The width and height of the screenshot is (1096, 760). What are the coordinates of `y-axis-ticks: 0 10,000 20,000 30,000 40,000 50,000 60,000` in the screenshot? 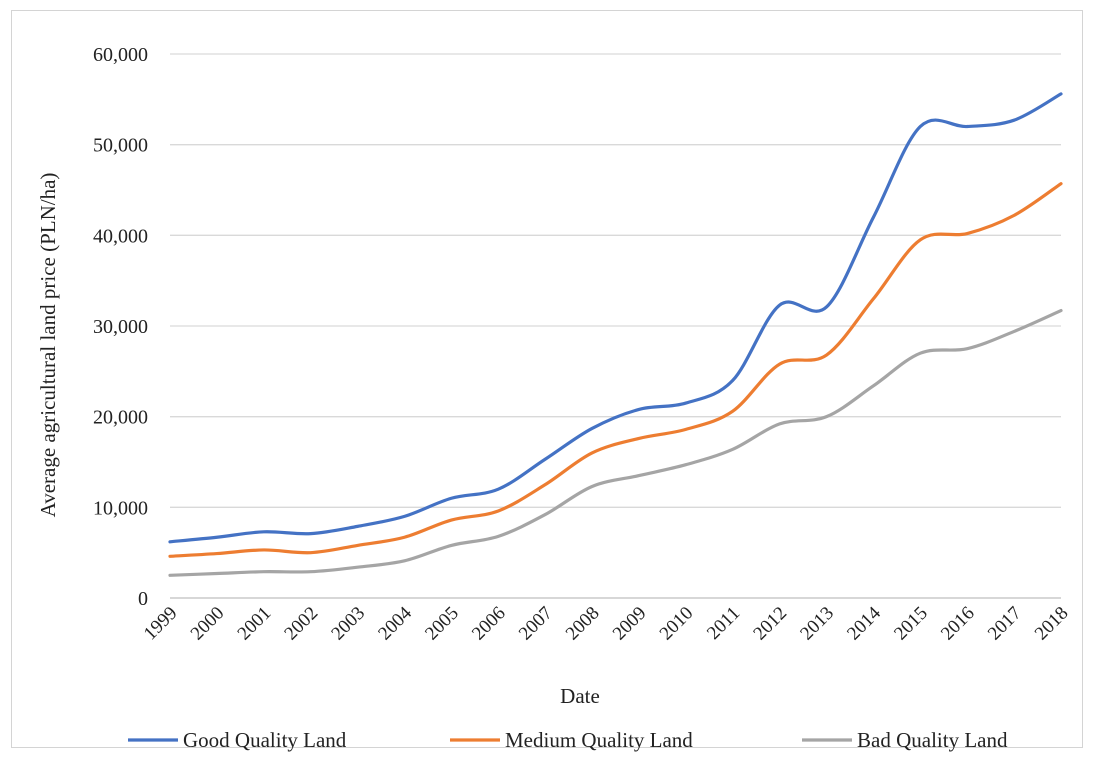 It's located at (120, 327).